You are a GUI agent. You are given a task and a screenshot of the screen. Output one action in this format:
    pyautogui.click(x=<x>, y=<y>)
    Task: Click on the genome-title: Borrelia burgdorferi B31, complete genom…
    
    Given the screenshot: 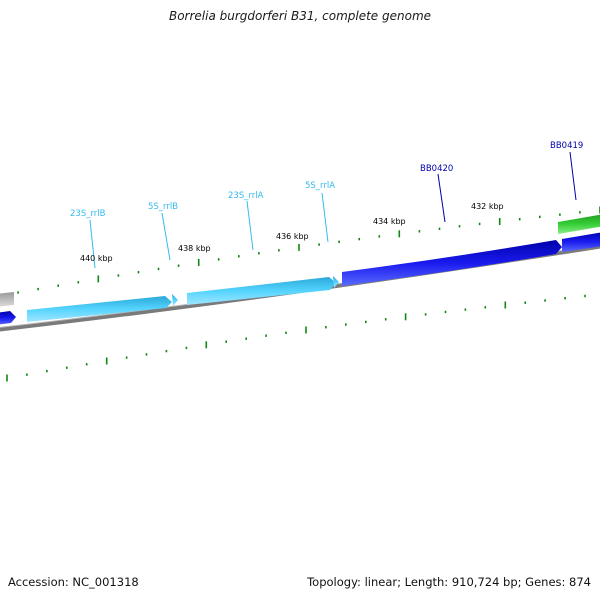 What is the action you would take?
    pyautogui.click(x=300, y=16)
    